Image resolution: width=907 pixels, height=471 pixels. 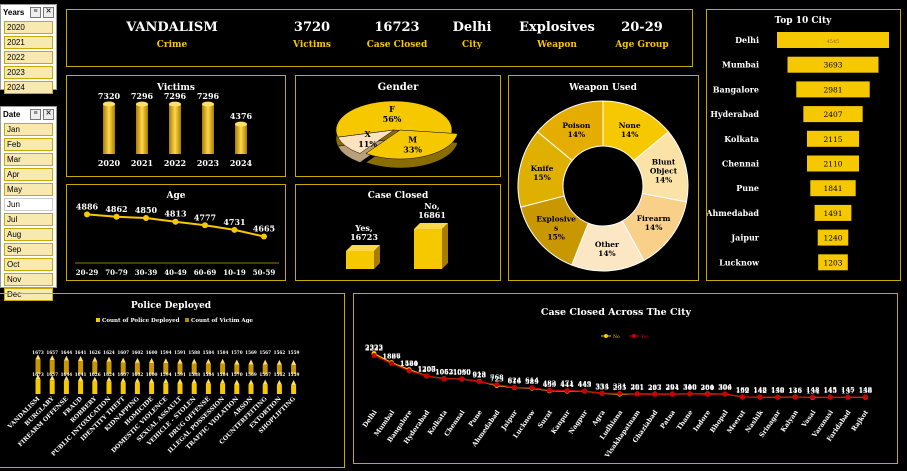 What do you see at coordinates (28, 204) in the screenshot?
I see `slicer-item: Jun` at bounding box center [28, 204].